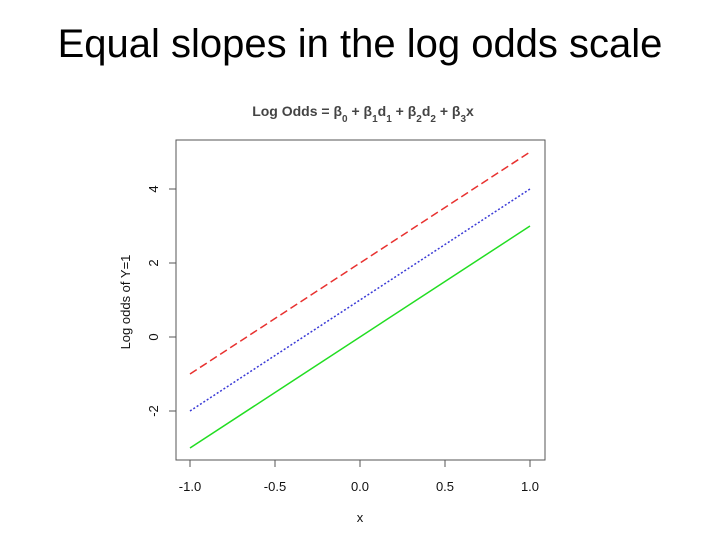 This screenshot has height=540, width=720. What do you see at coordinates (360, 44) in the screenshot?
I see `slide-title: Equal slopes in the log odds scale` at bounding box center [360, 44].